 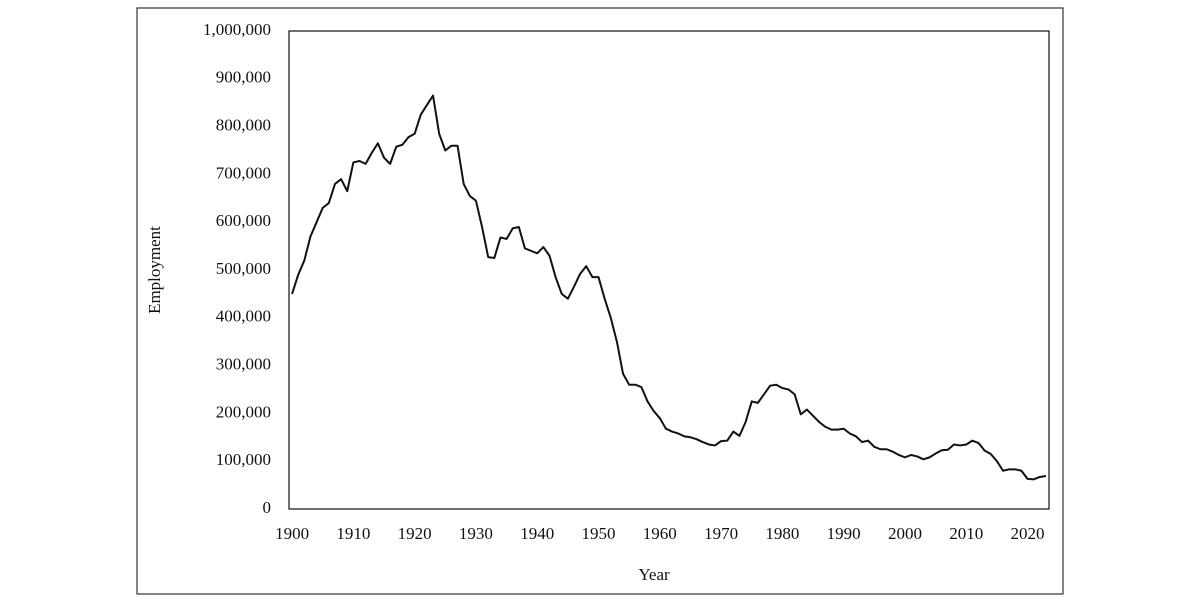 I want to click on y-tick-label: 700,000, so click(x=243, y=172).